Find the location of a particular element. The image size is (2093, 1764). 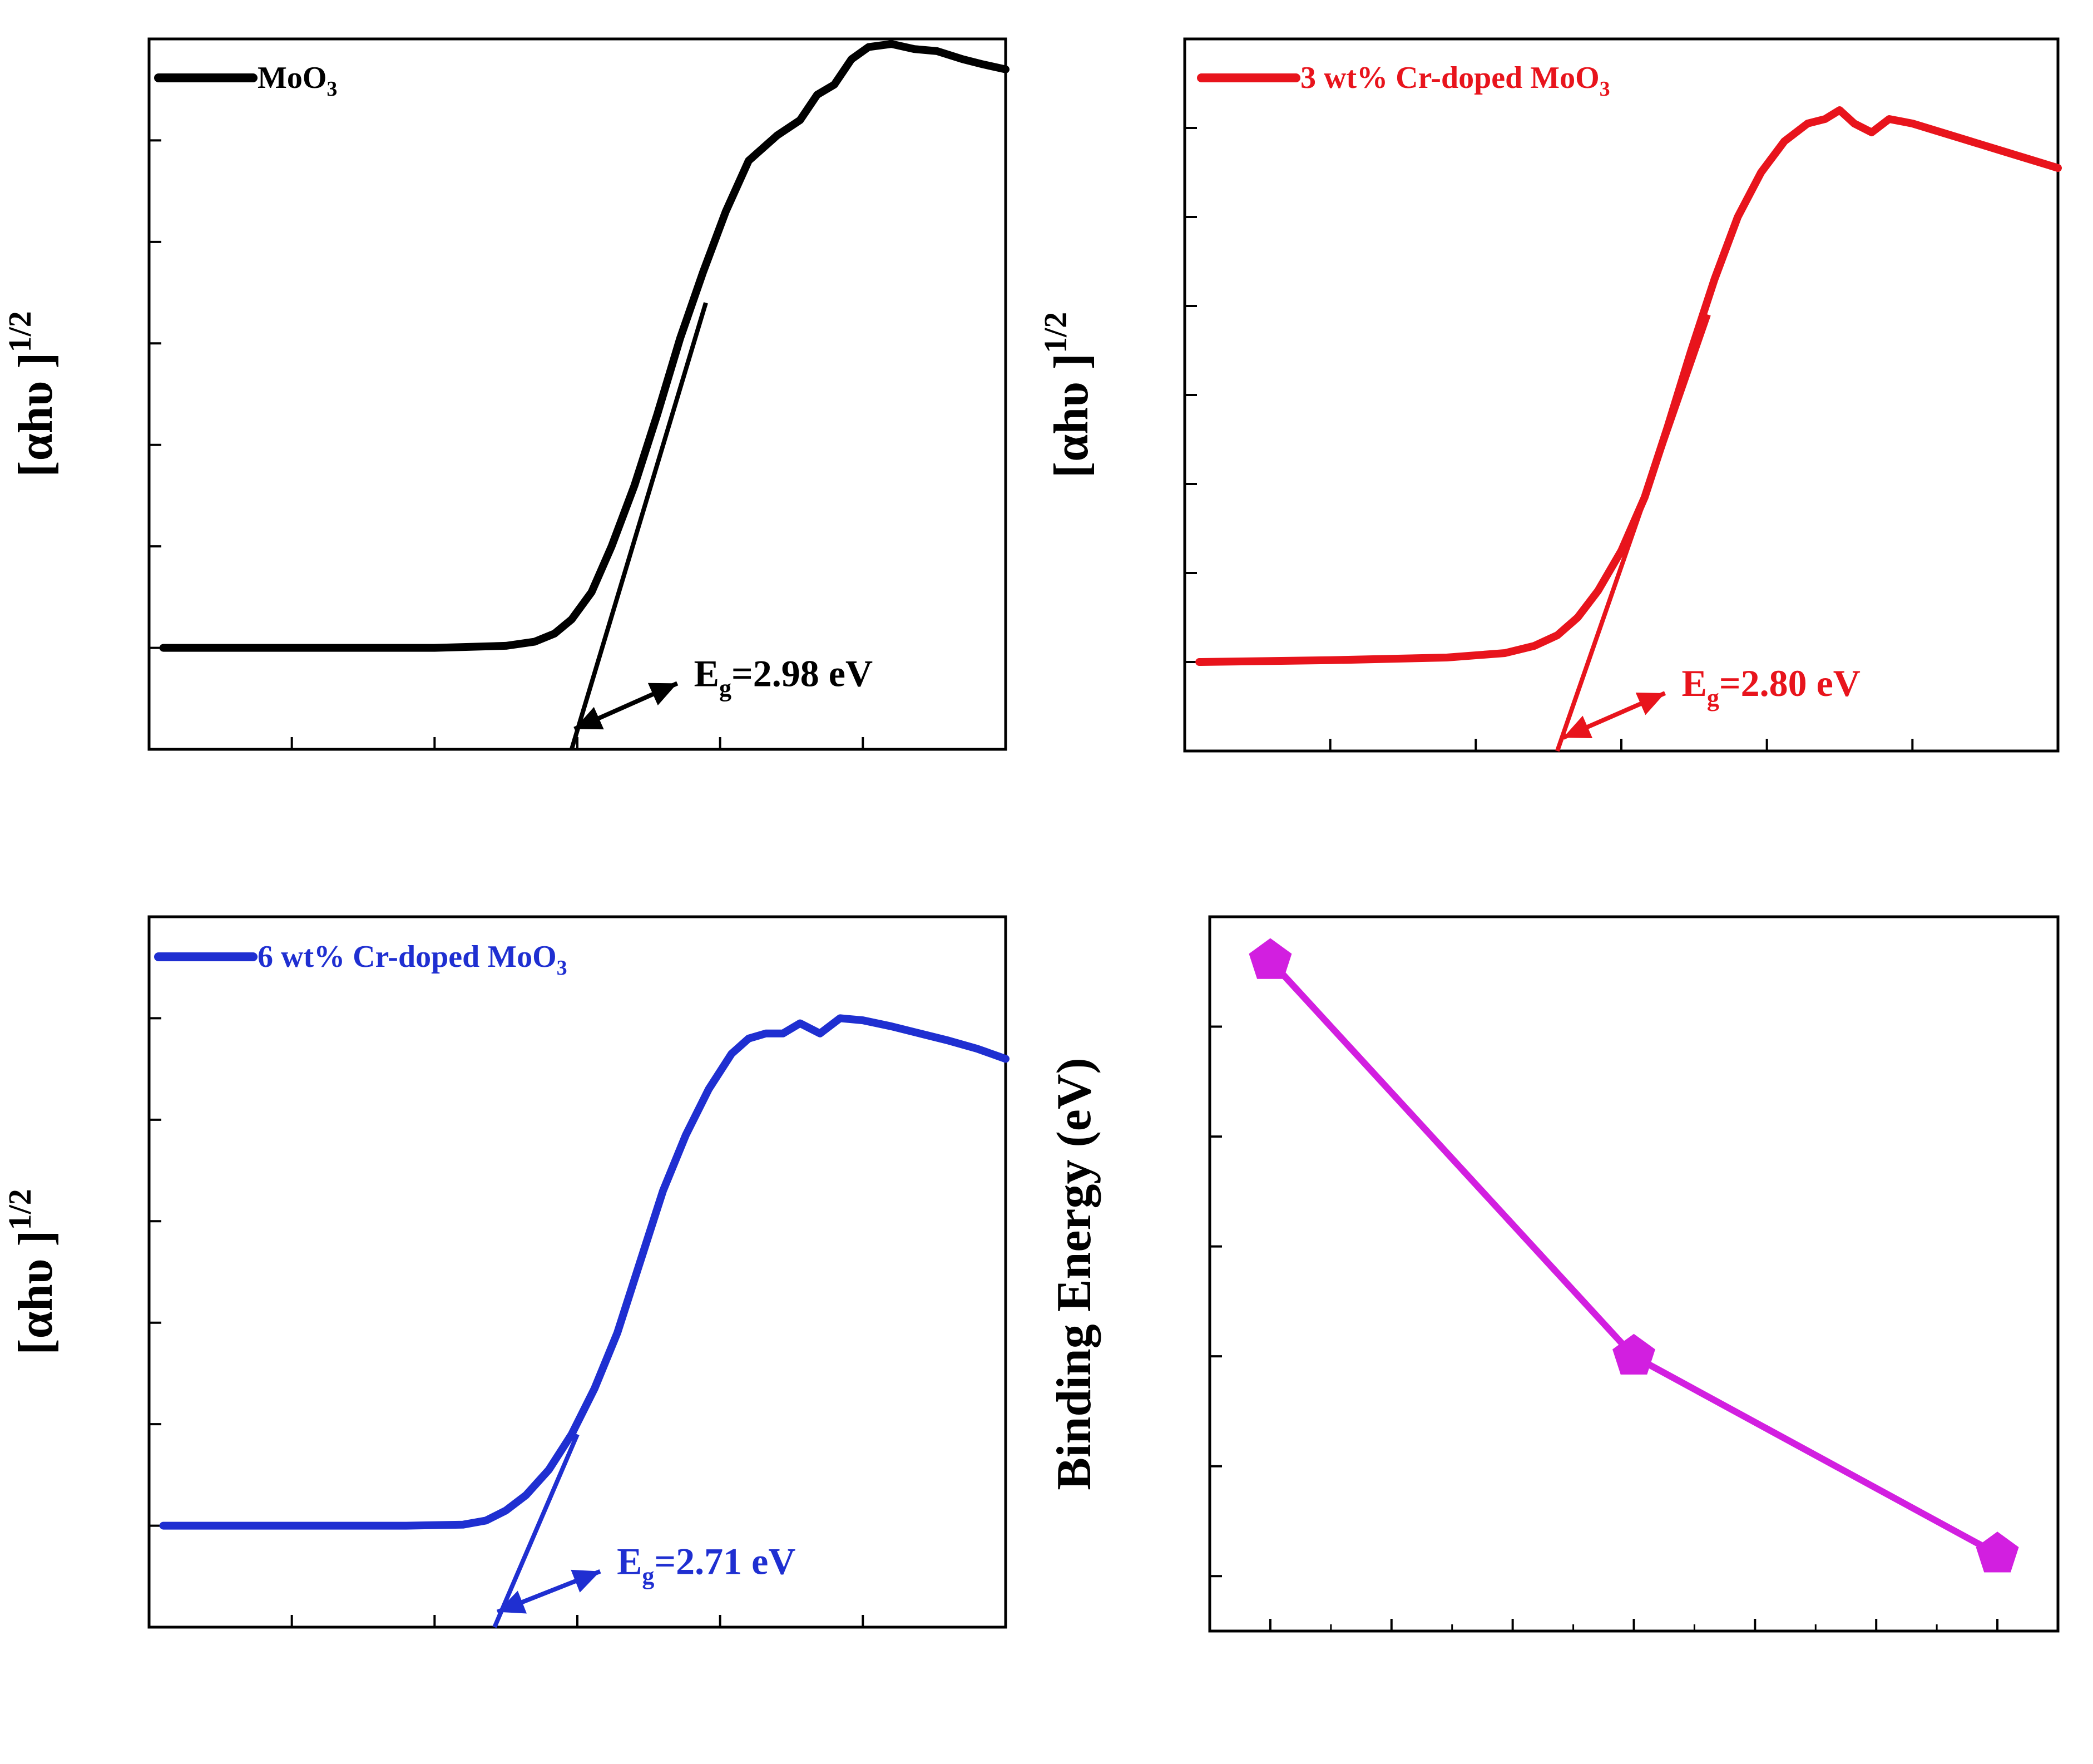

bandgap-annotation: Eg=2.71 eV is located at coordinates (706, 1565).